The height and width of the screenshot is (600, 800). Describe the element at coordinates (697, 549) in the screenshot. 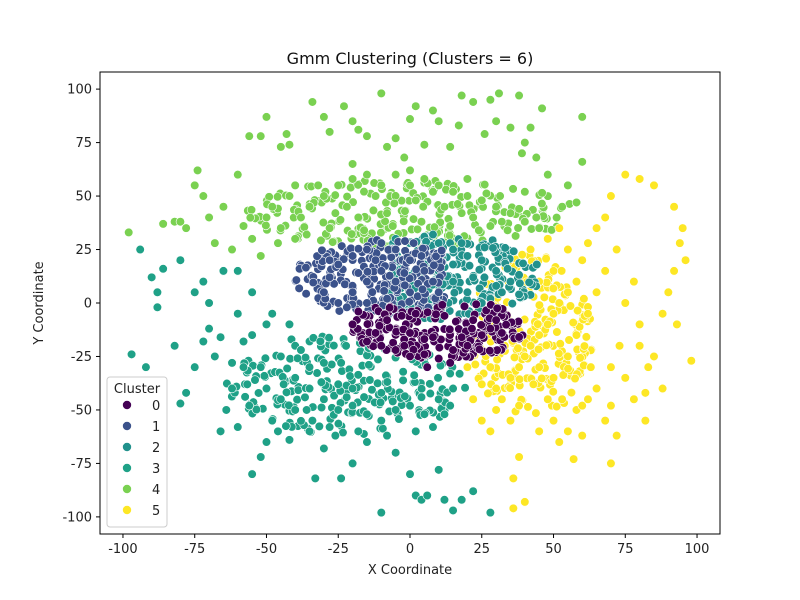

I see `x-tick-label: 100` at that location.